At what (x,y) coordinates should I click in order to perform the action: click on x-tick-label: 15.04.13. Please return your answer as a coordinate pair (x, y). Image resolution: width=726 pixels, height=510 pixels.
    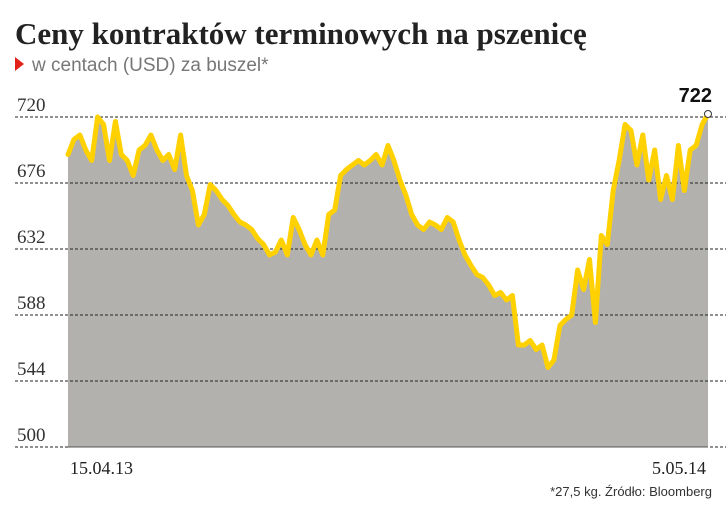
    Looking at the image, I should click on (101, 468).